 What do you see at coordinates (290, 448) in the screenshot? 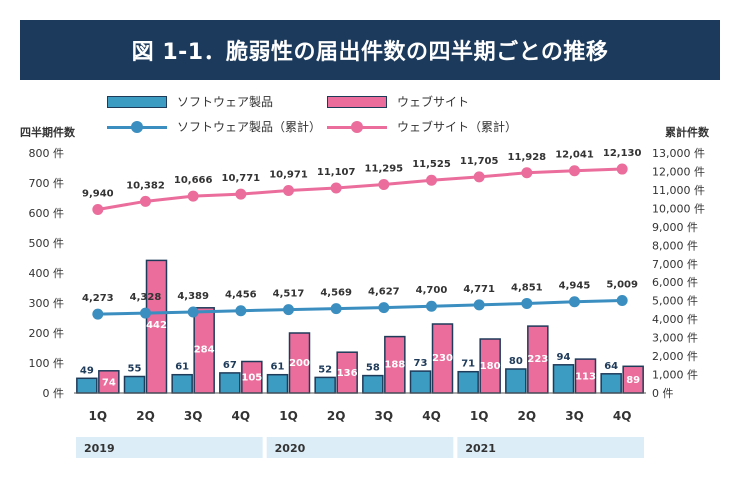
I see `year-label: 2020` at bounding box center [290, 448].